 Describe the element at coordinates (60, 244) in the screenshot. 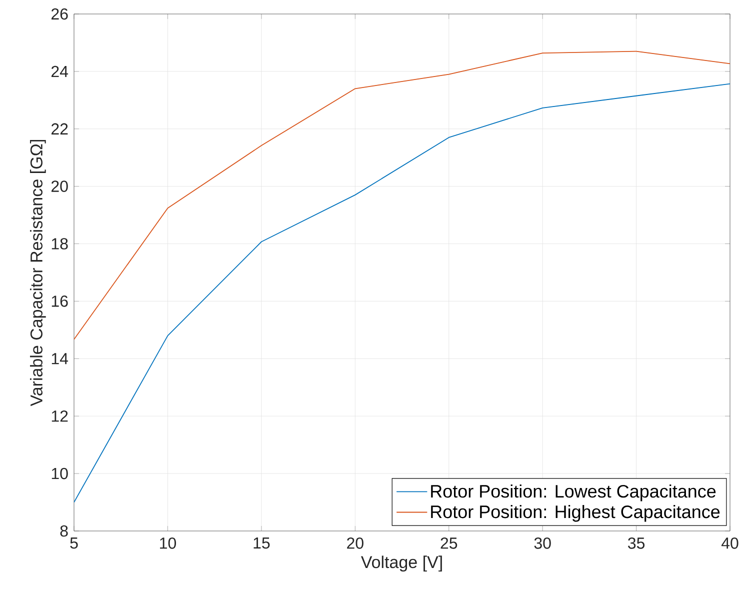

I see `y-tick-label: 18` at that location.